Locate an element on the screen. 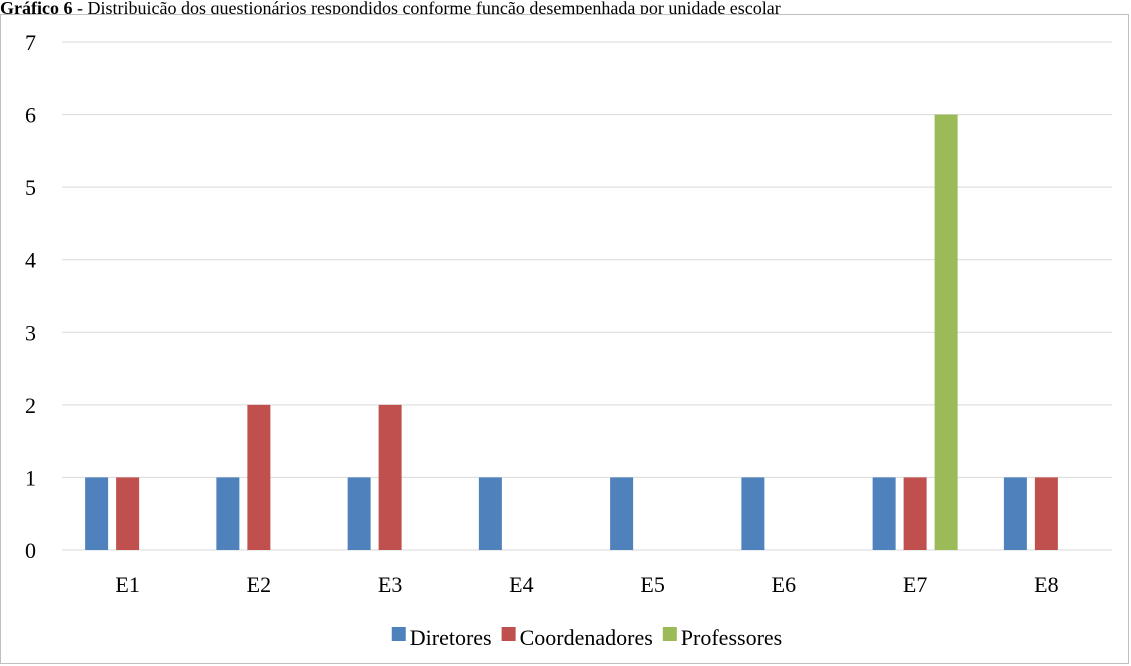  bar-diretores-e8 is located at coordinates (1015, 513).